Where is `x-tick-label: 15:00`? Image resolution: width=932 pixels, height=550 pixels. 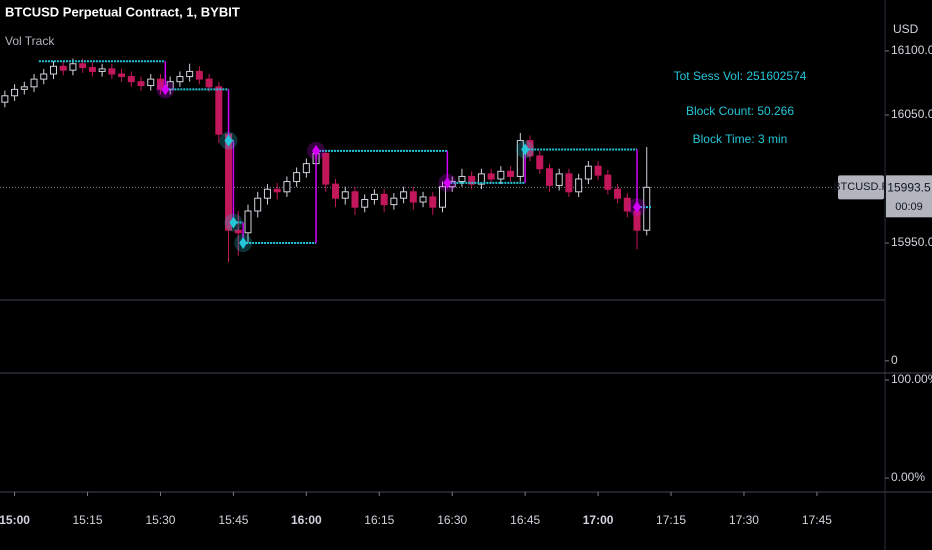 x-tick-label: 15:00 is located at coordinates (15, 520).